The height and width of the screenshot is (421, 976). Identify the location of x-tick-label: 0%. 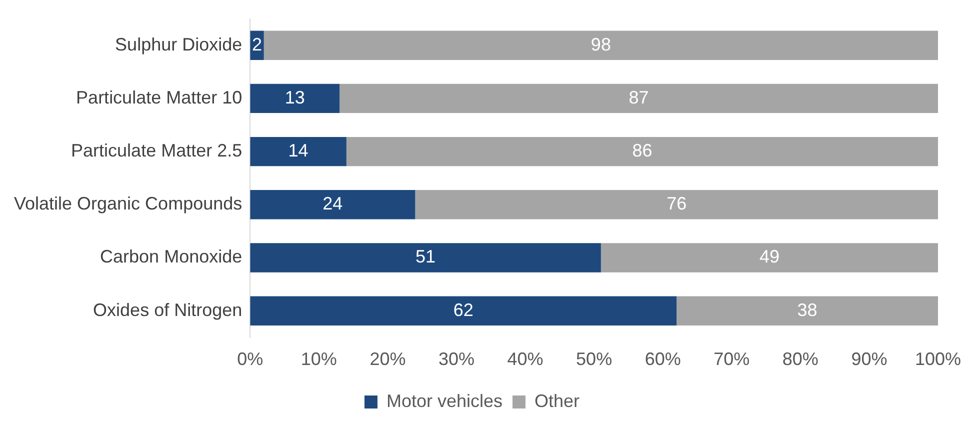
(250, 359).